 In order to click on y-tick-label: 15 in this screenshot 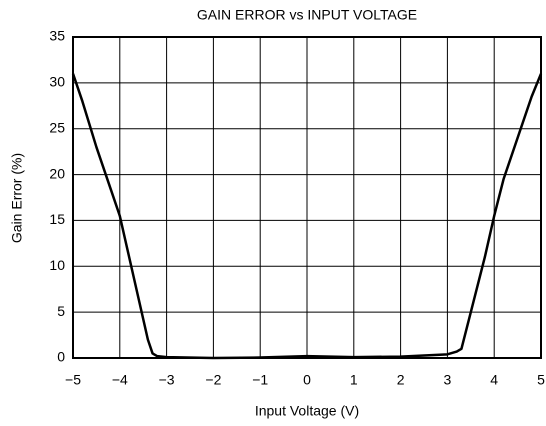, I will do `click(57, 219)`.